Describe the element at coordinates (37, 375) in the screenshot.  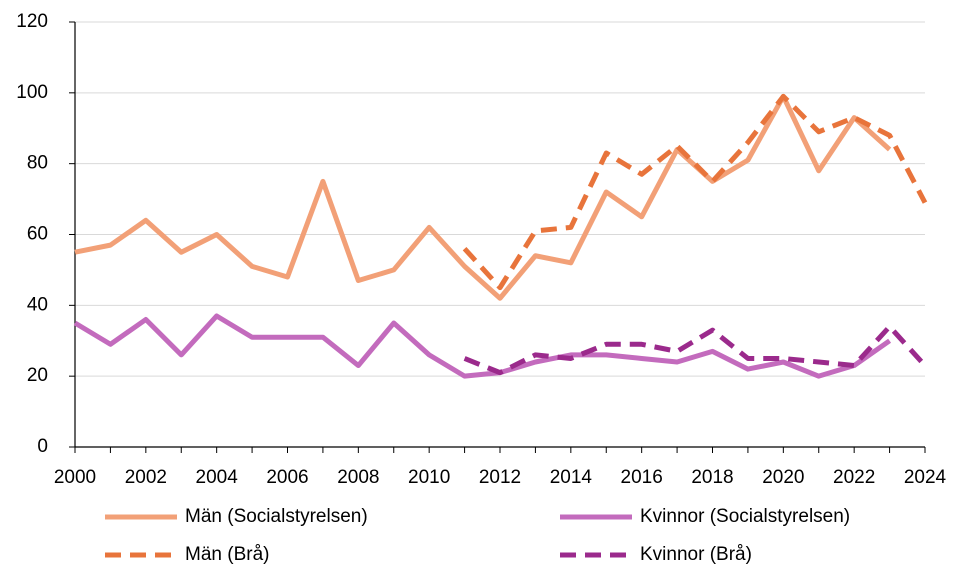
I see `y-tick-label: 20` at that location.